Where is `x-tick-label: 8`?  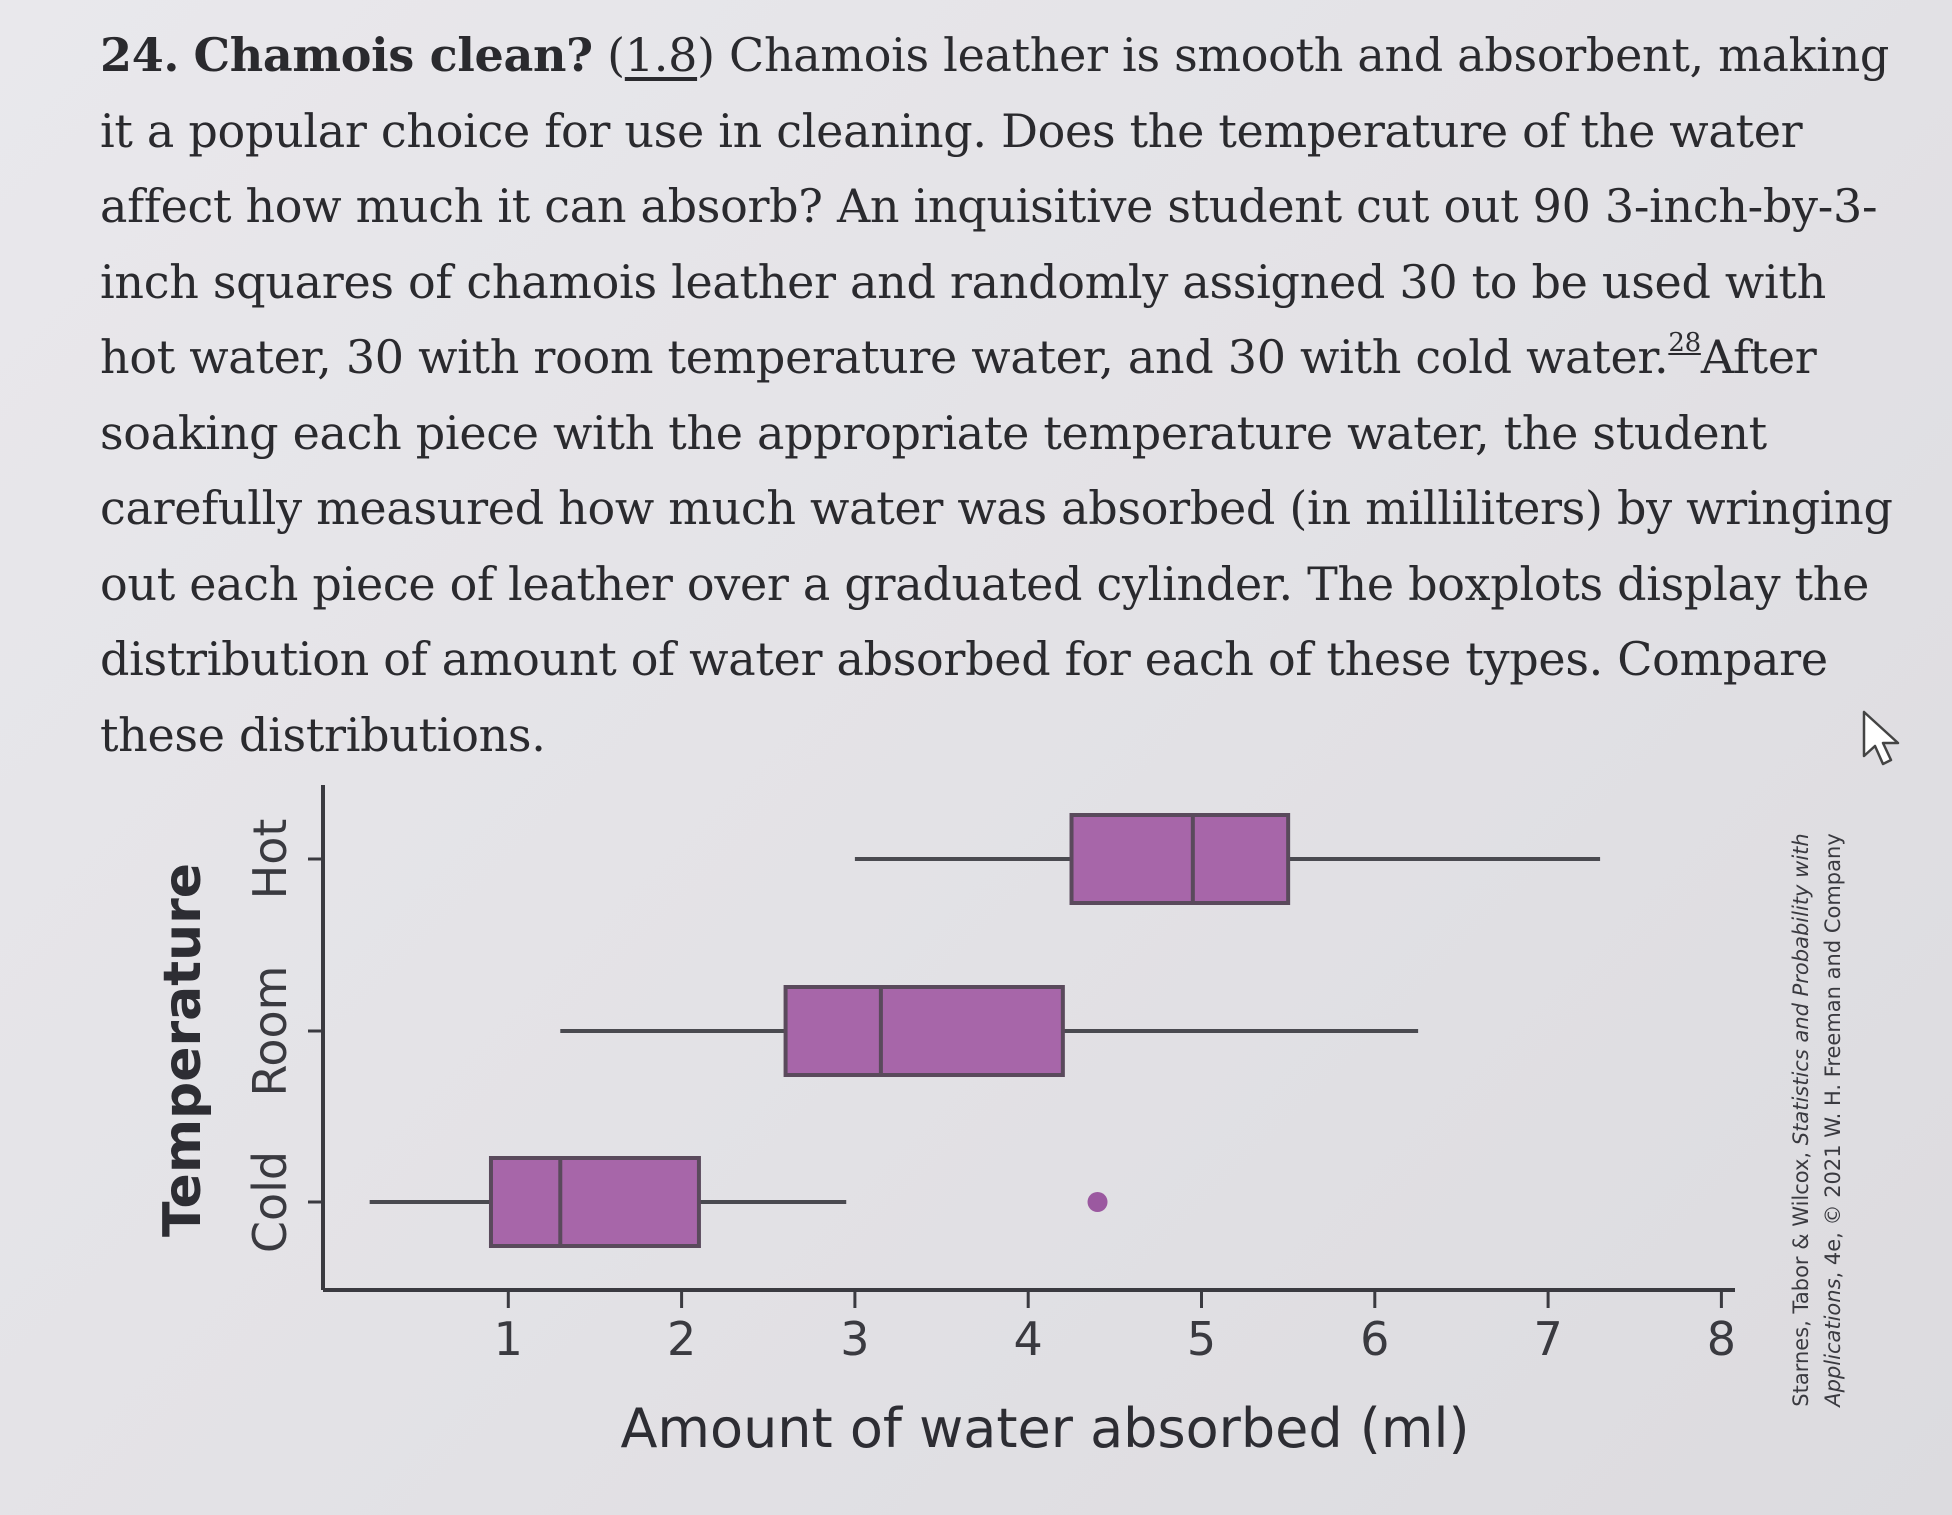 x-tick-label: 8 is located at coordinates (1721, 1339).